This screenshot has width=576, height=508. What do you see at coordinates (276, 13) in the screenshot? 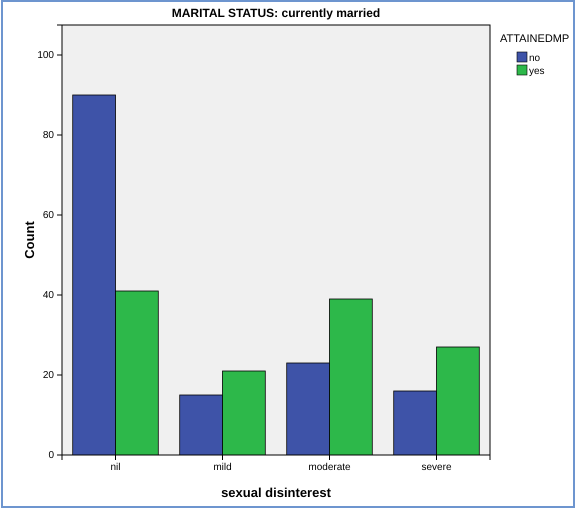
I see `chart-title: MARITAL STATUS: currently married` at bounding box center [276, 13].